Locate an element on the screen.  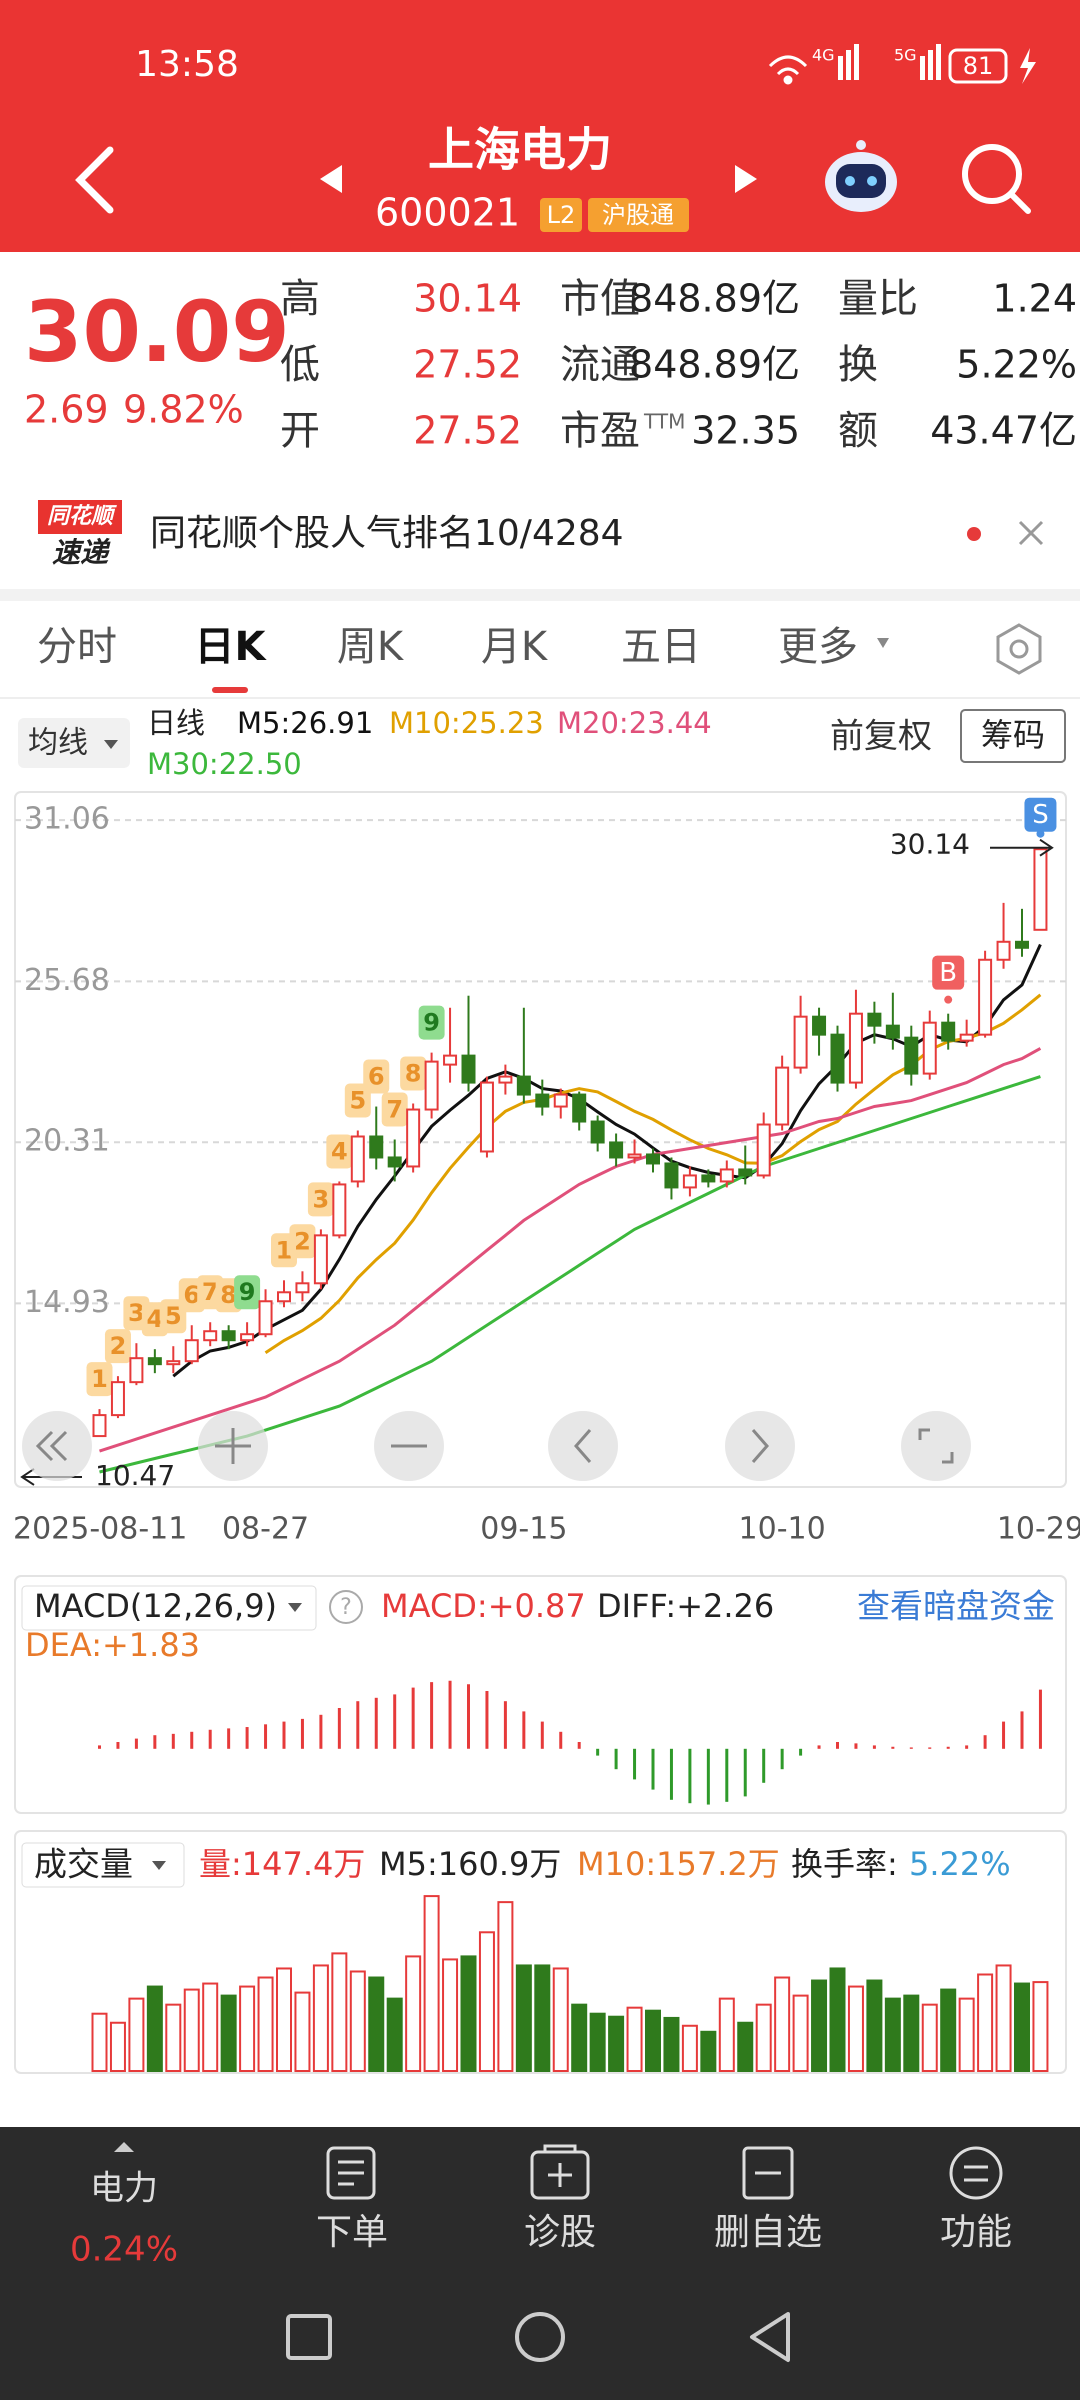
tab: 月K is located at coordinates (515, 647).